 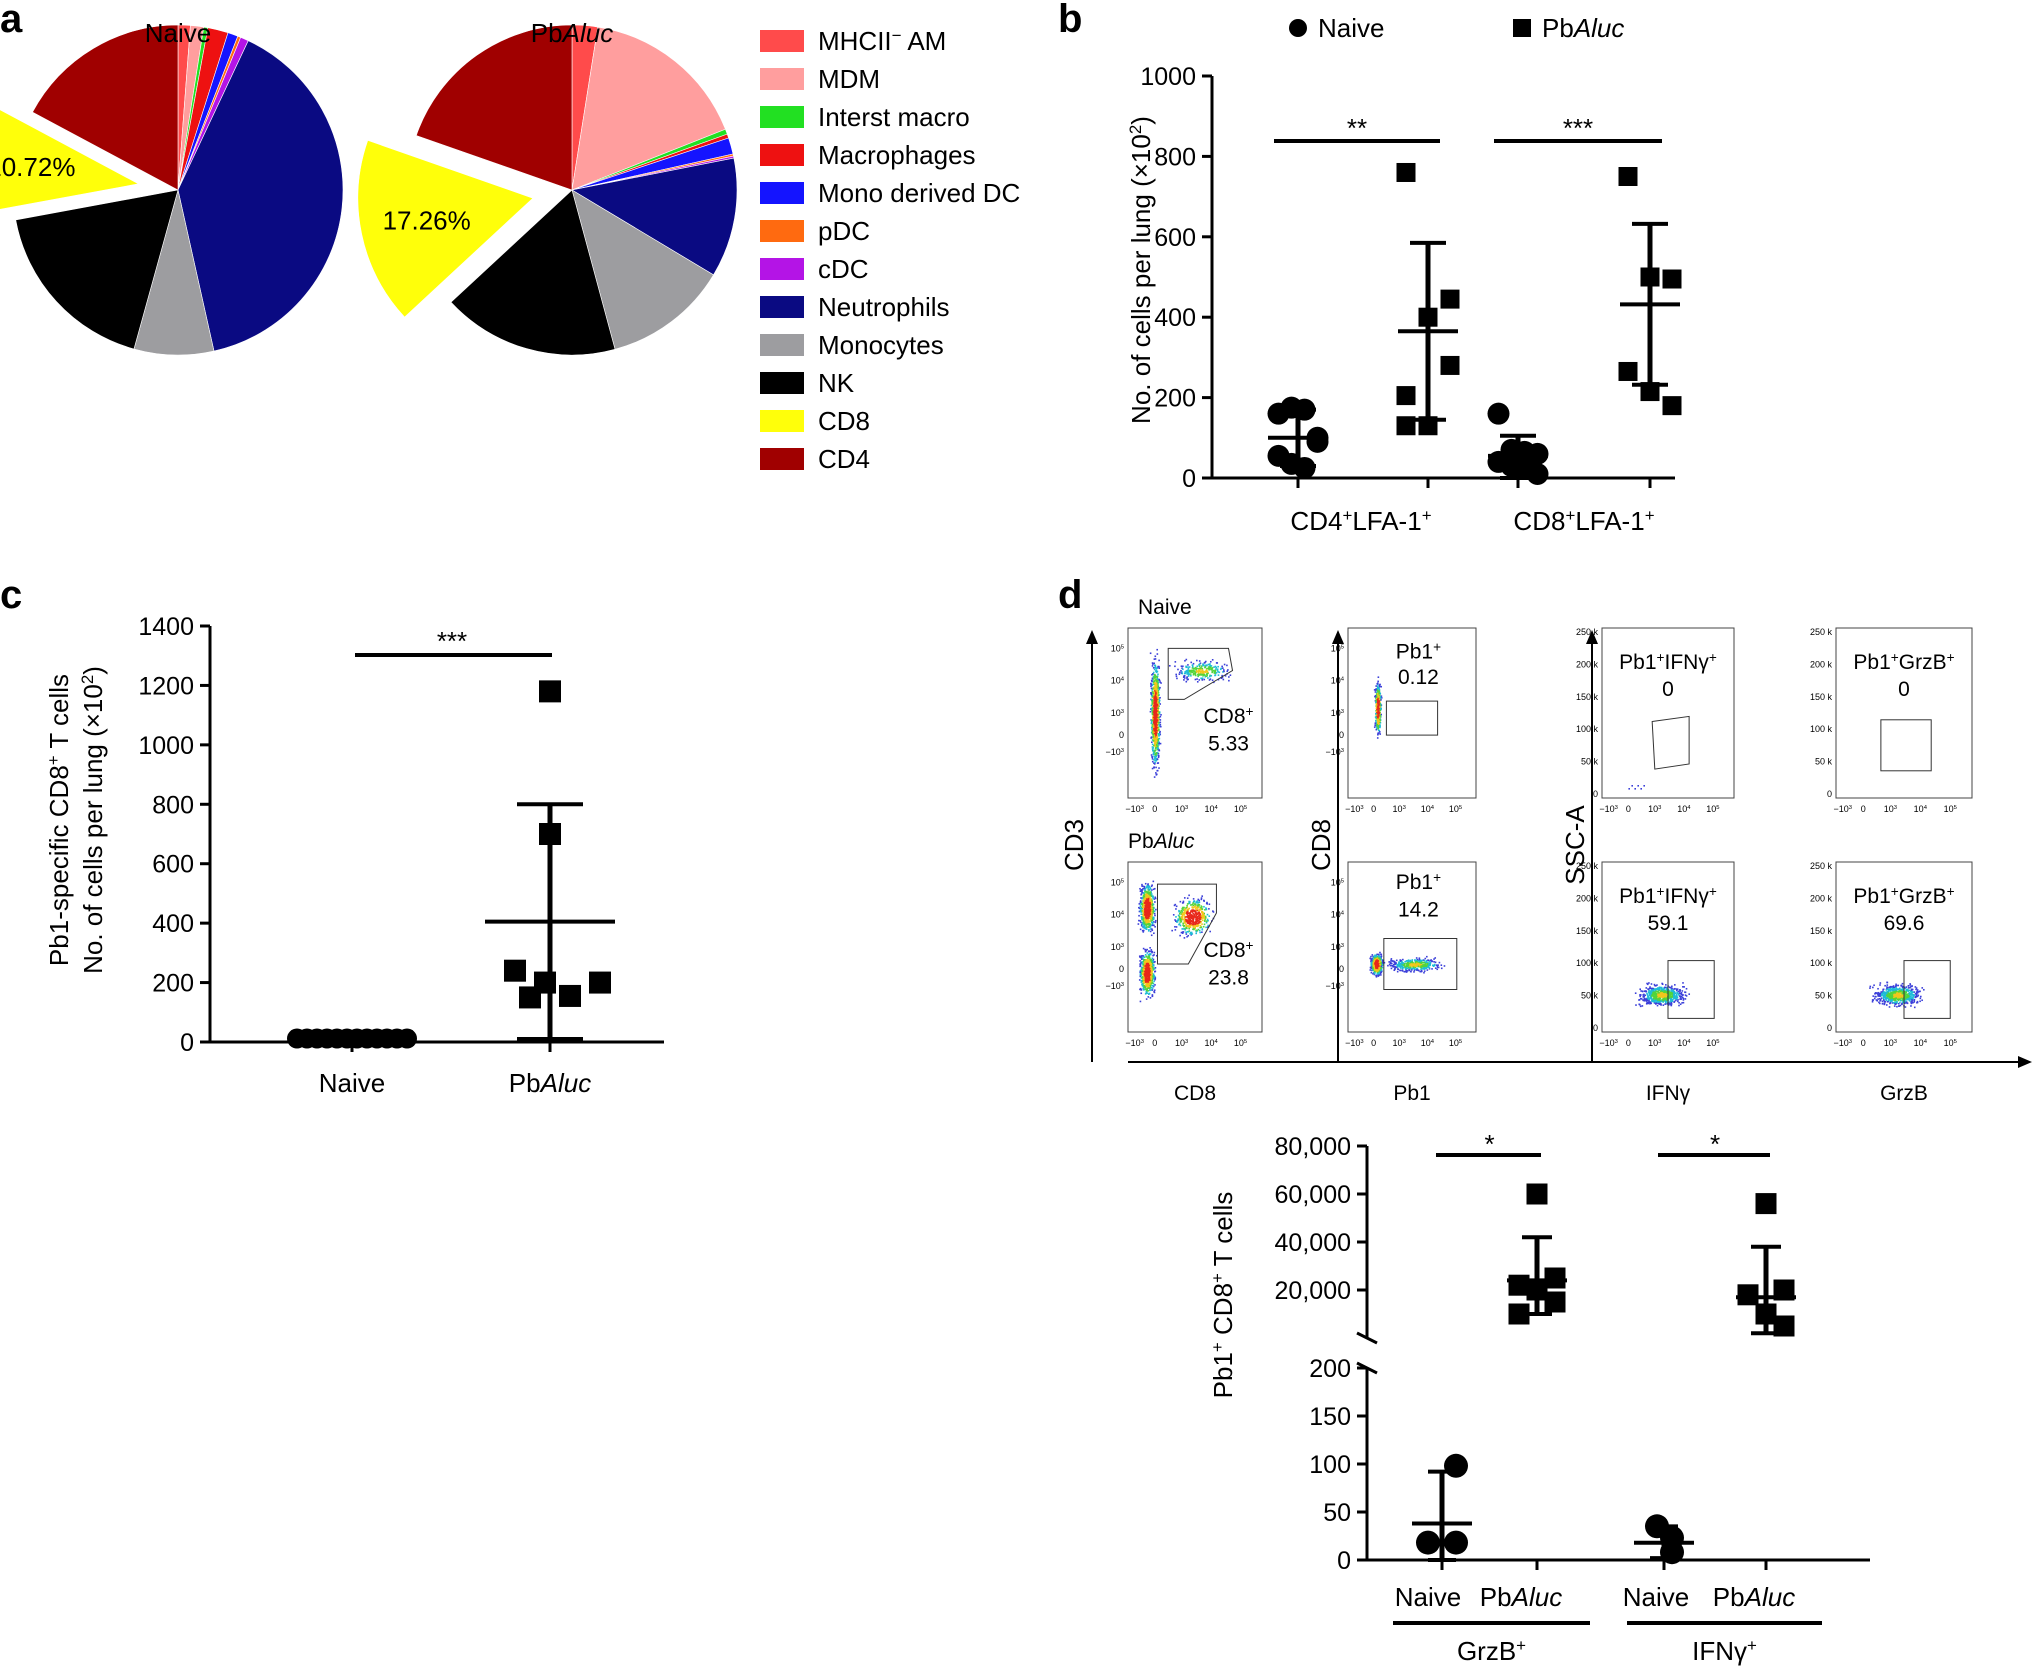 I want to click on ssc-tick-label: 0, so click(x=1829, y=794).